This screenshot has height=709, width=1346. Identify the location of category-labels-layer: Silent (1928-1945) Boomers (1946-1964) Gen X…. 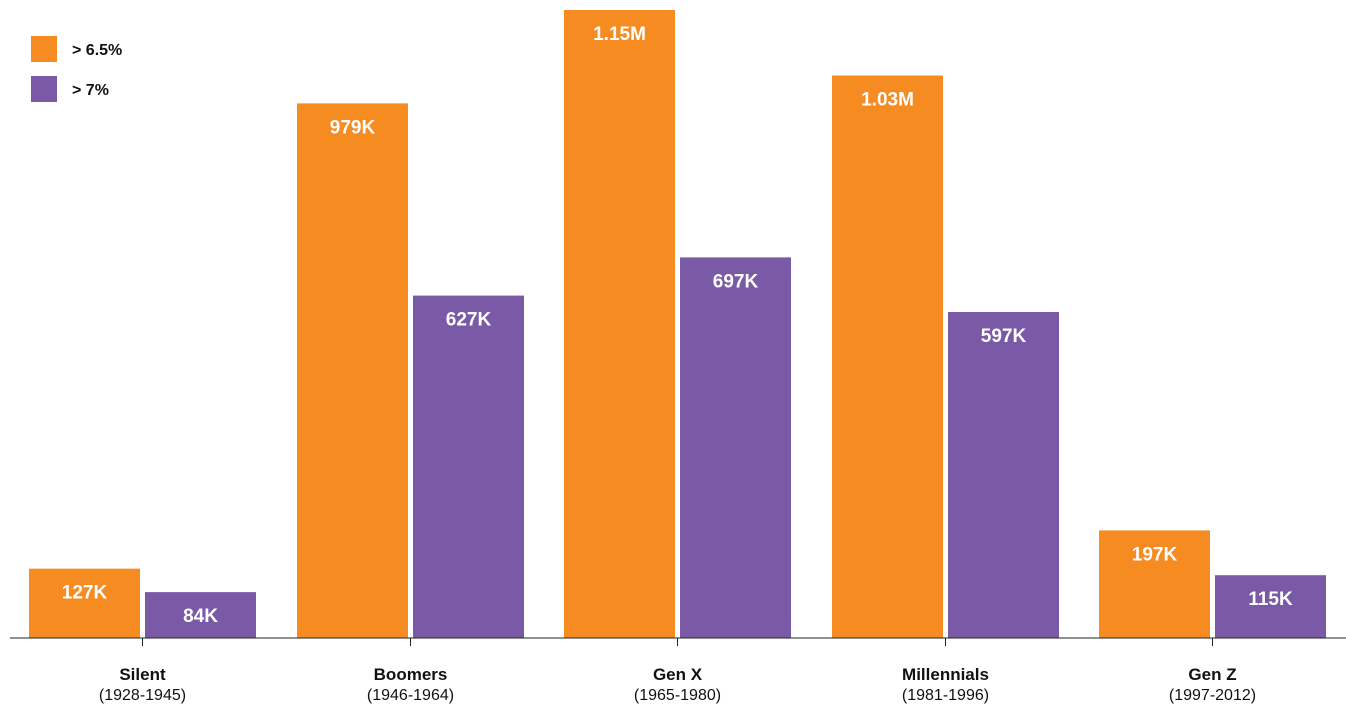
(677, 684).